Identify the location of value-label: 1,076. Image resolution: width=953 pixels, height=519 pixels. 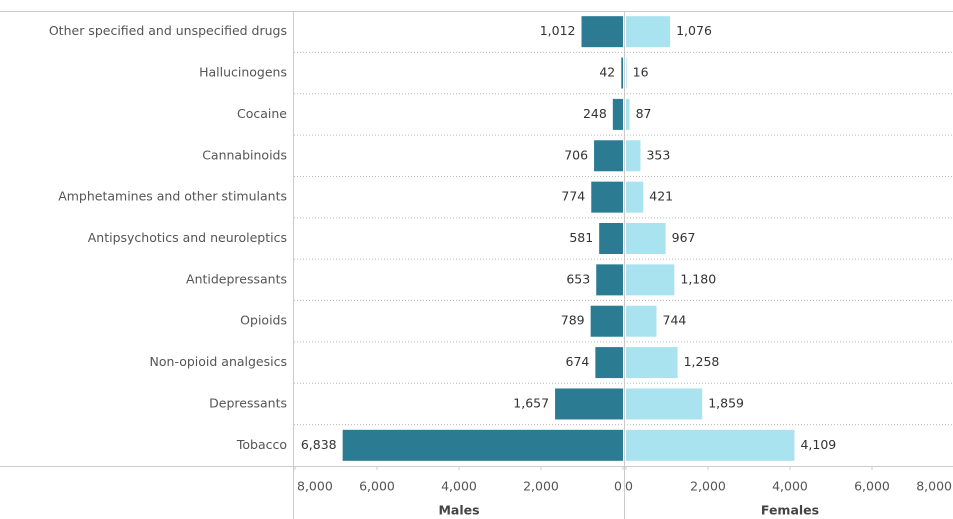
(694, 30).